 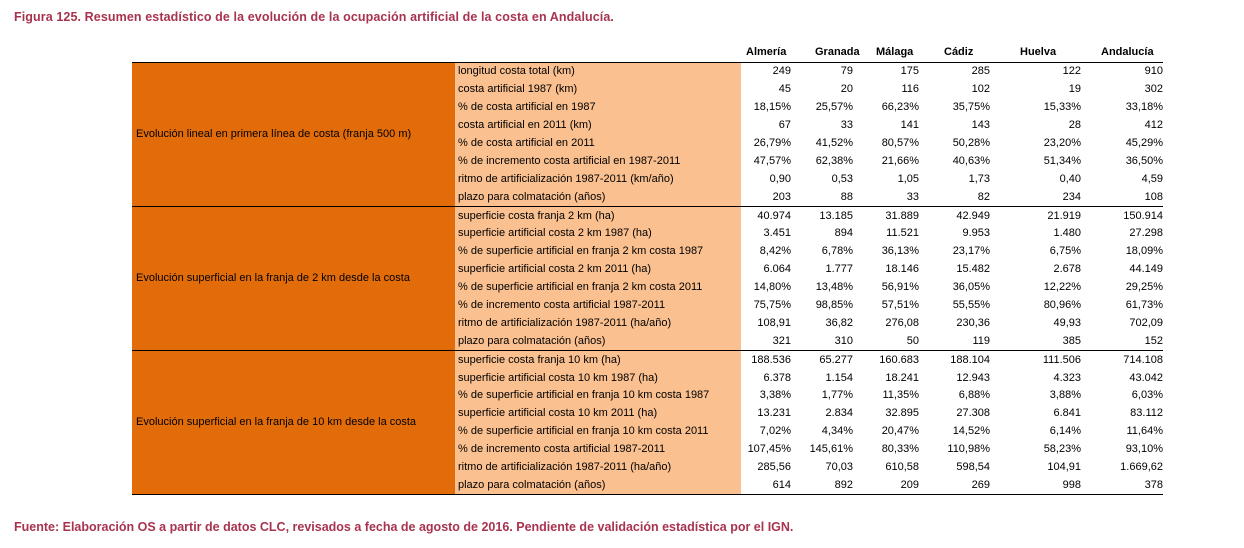 What do you see at coordinates (954, 179) in the screenshot?
I see `value-cell: 1,73` at bounding box center [954, 179].